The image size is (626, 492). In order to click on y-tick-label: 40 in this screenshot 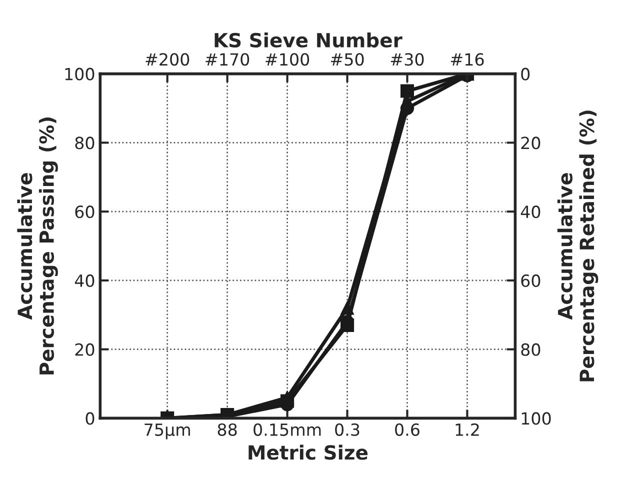, I will do `click(84, 281)`.